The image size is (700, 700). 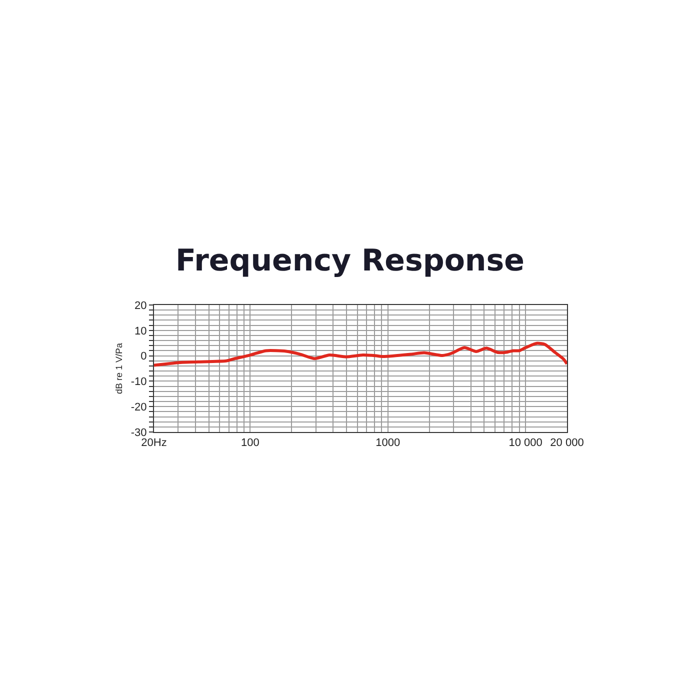 What do you see at coordinates (119, 368) in the screenshot?
I see `y-axis-title: dB re 1 V/Pa` at bounding box center [119, 368].